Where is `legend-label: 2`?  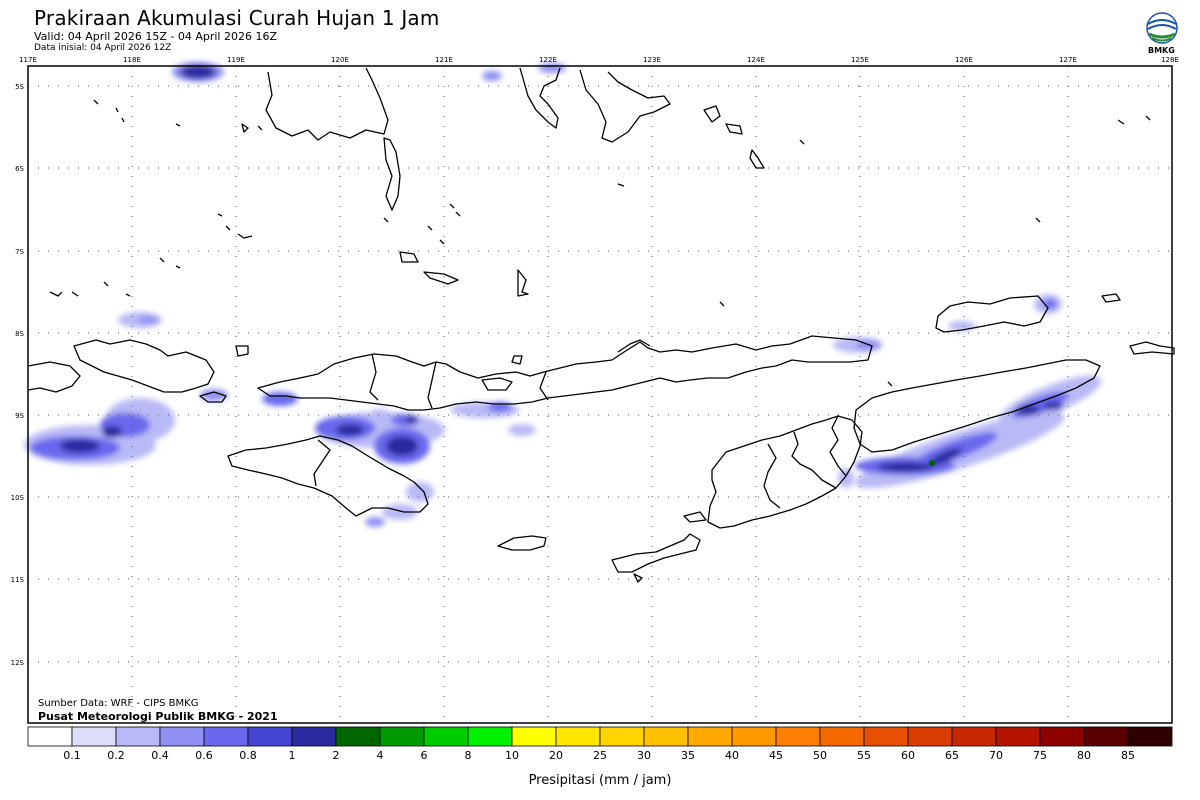
legend-label: 2 is located at coordinates (336, 755).